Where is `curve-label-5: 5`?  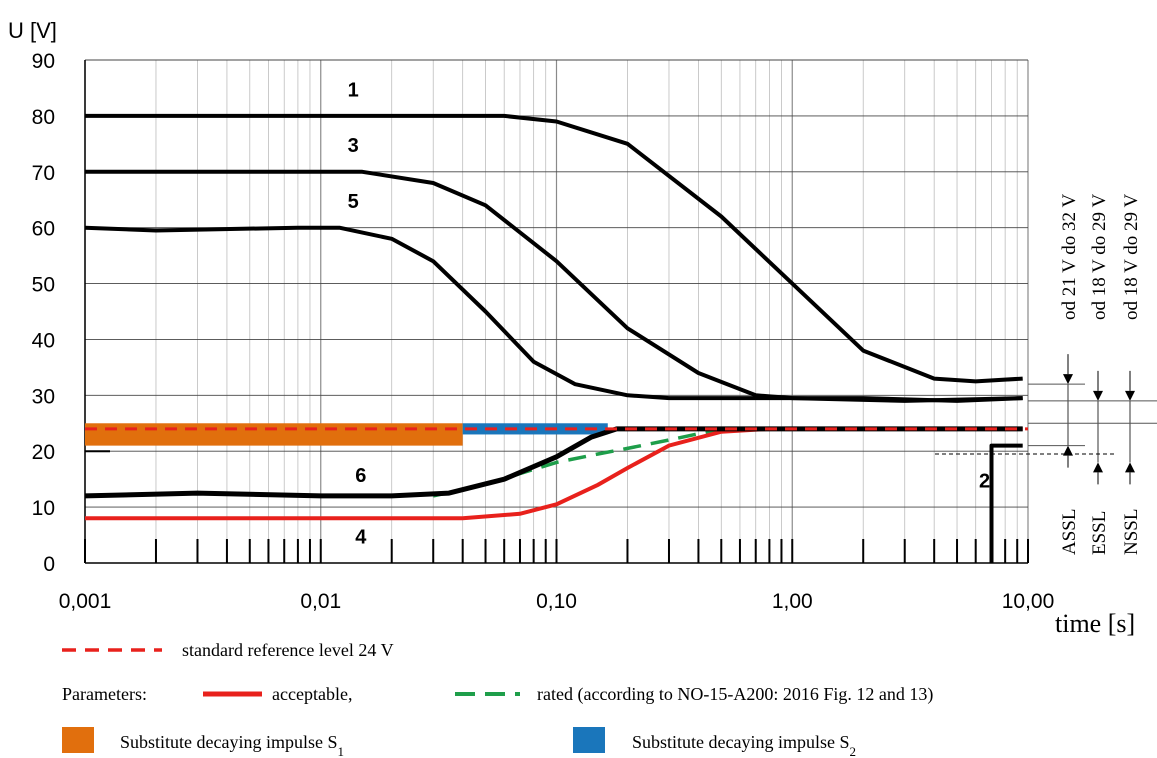
curve-label-5: 5 is located at coordinates (353, 202).